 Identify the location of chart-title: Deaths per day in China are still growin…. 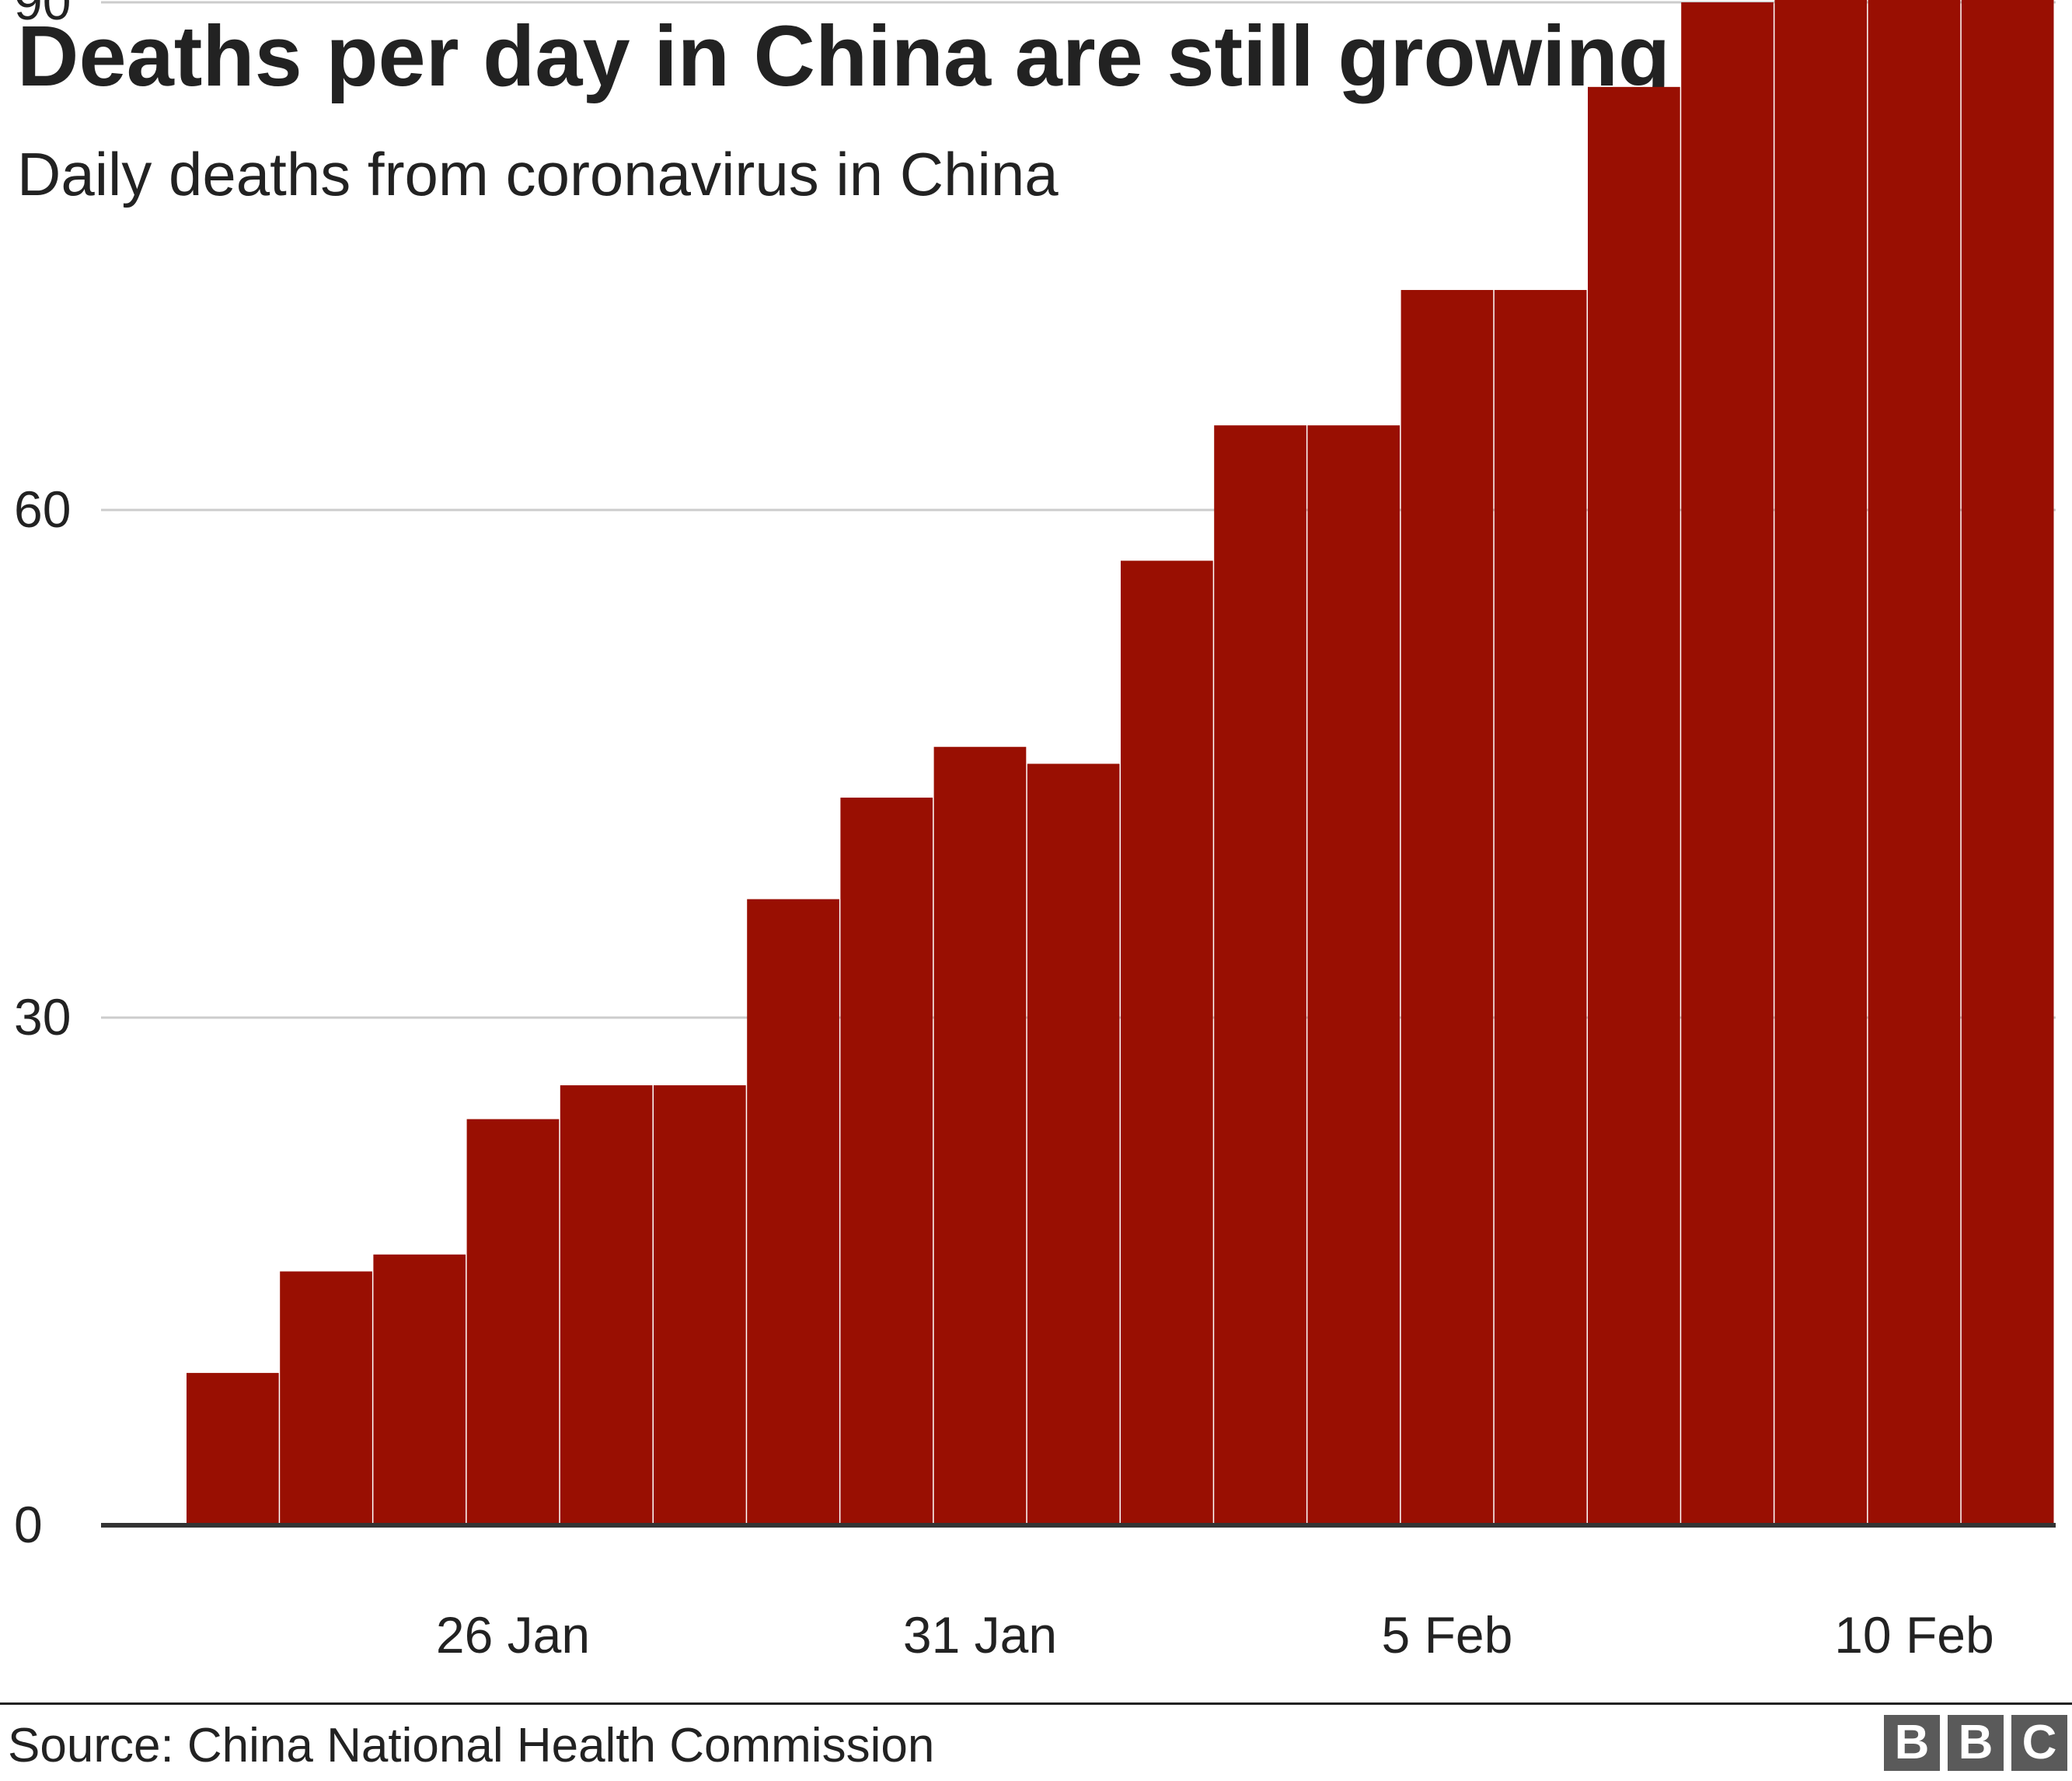
(844, 56).